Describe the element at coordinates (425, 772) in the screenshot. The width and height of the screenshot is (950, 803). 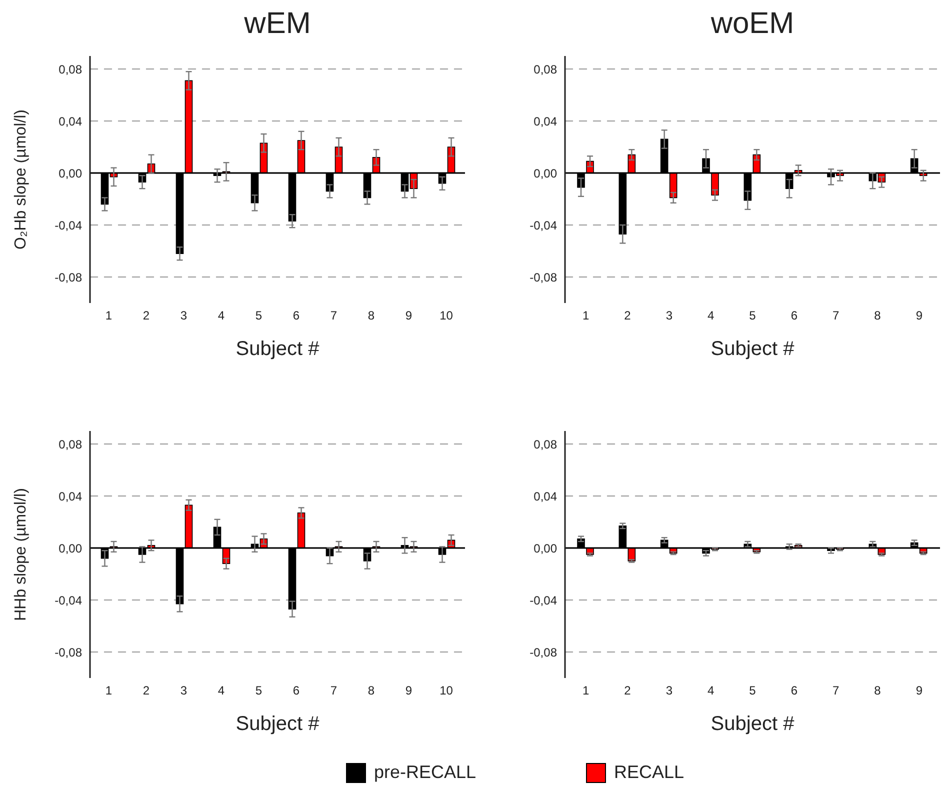
I see `legend-label: pre-RECALL` at that location.